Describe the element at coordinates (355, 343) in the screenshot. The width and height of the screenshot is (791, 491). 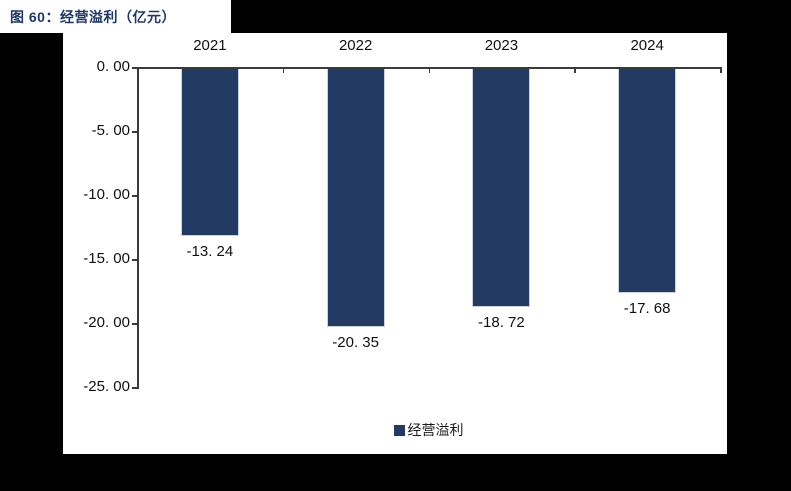
I see `bar-value-label: -20. 35` at that location.